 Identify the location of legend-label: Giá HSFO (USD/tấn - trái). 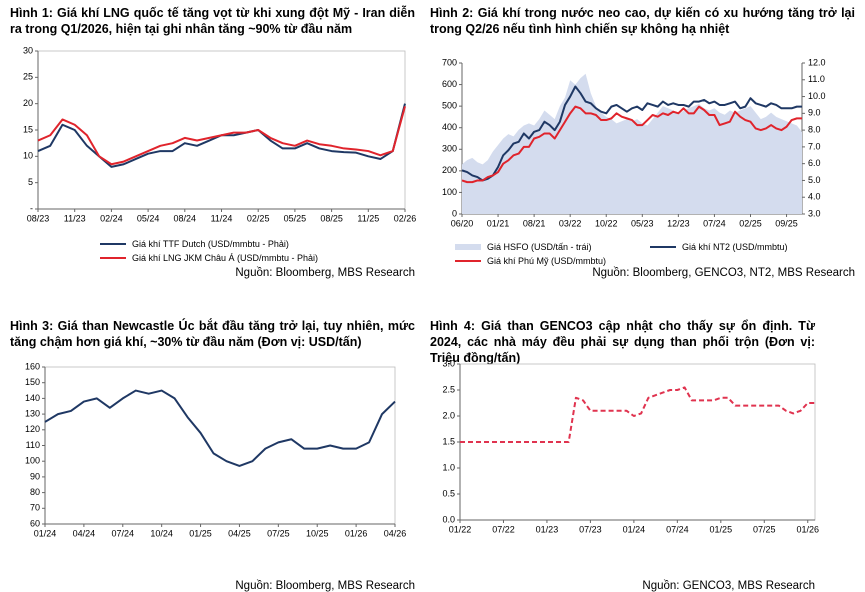
(539, 247).